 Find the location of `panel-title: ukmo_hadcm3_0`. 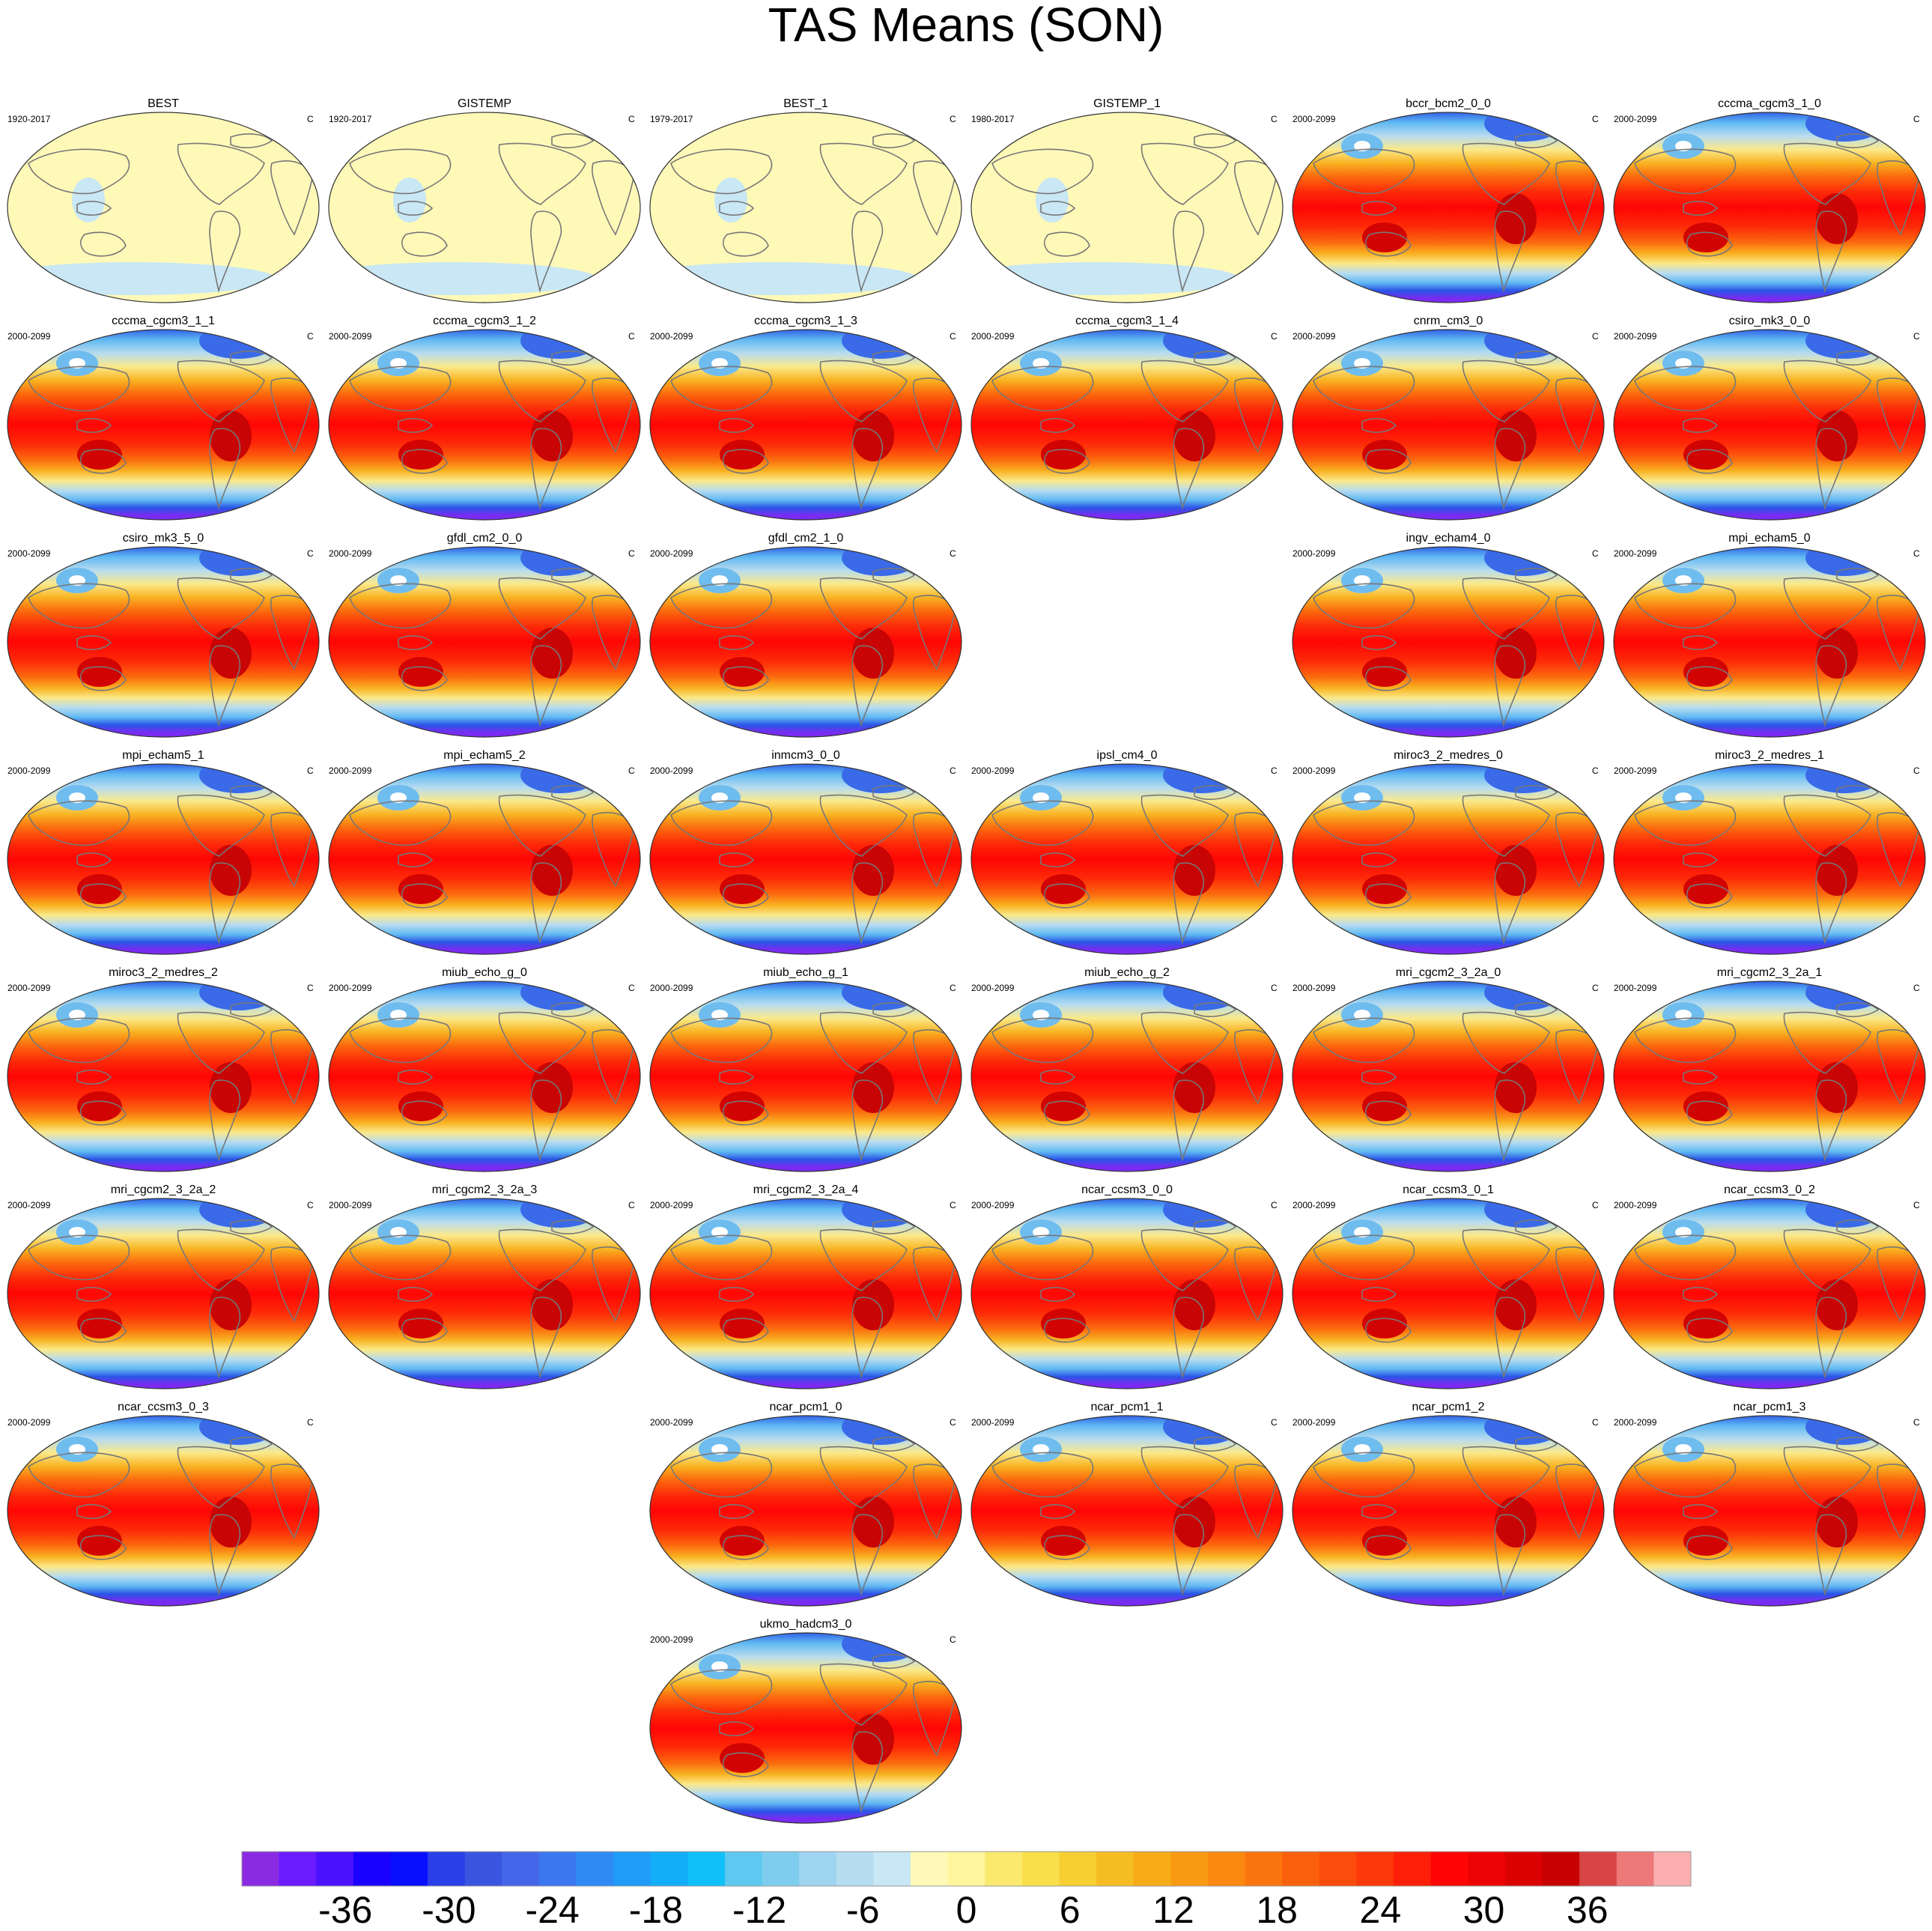

panel-title: ukmo_hadcm3_0 is located at coordinates (806, 1624).